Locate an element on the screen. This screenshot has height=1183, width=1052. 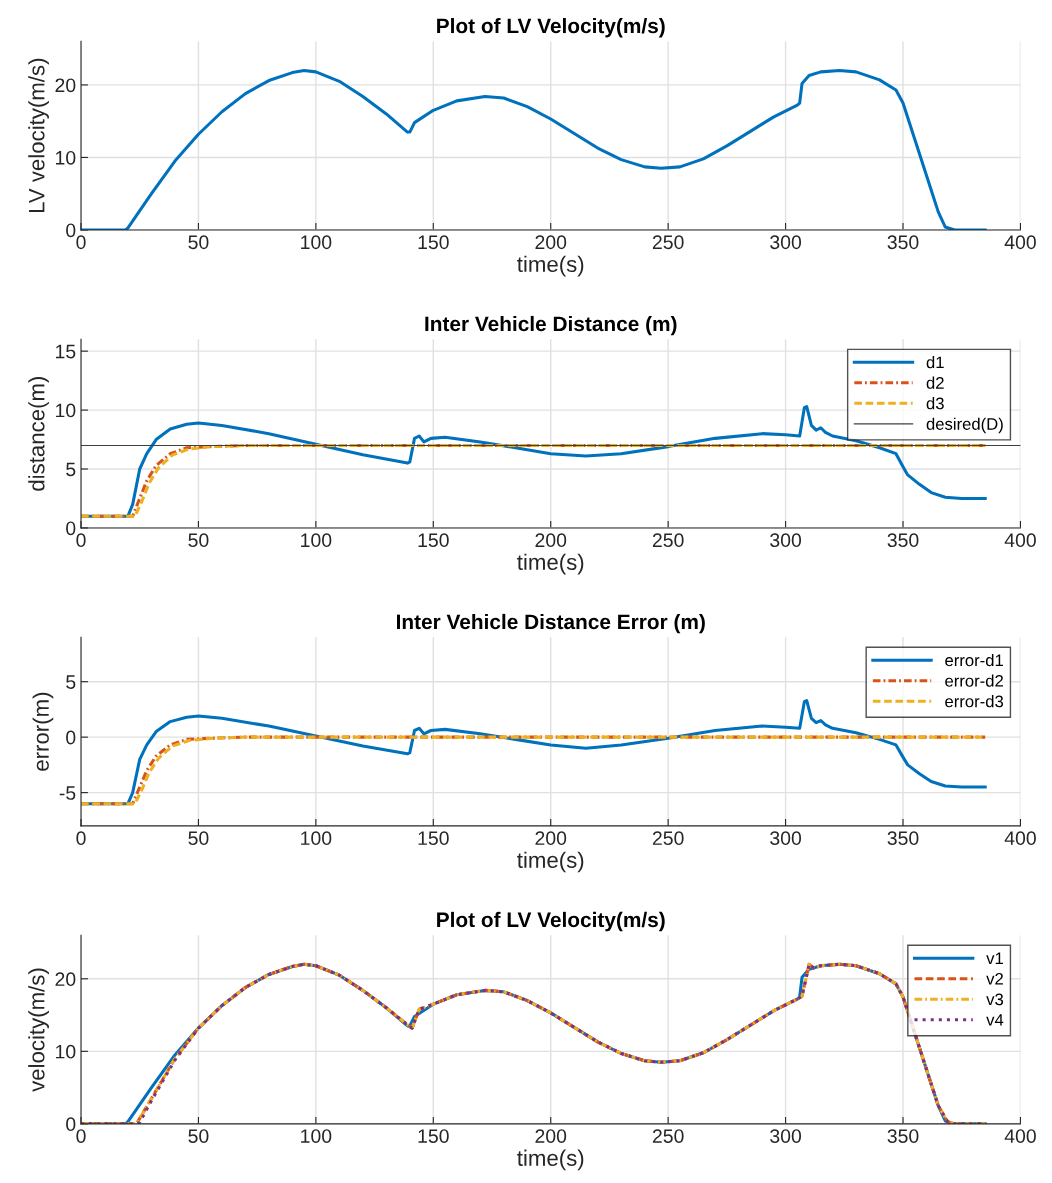
legend-label: error-d1 is located at coordinates (974, 660).